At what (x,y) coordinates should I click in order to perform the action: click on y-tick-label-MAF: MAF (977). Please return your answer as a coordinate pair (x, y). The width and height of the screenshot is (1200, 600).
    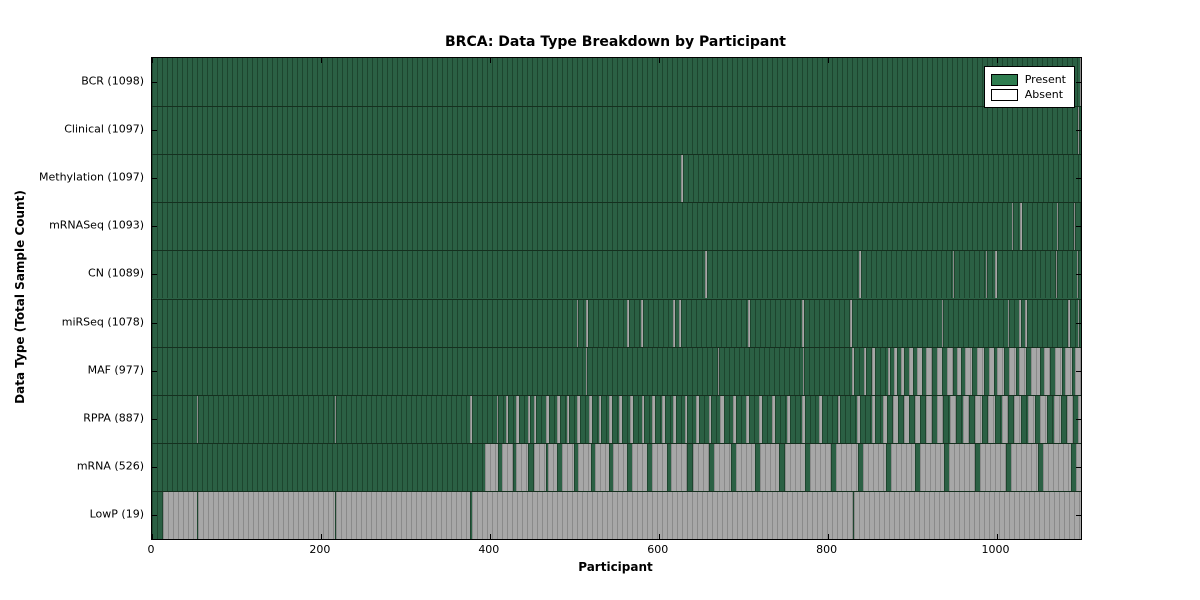
    Looking at the image, I should click on (115, 370).